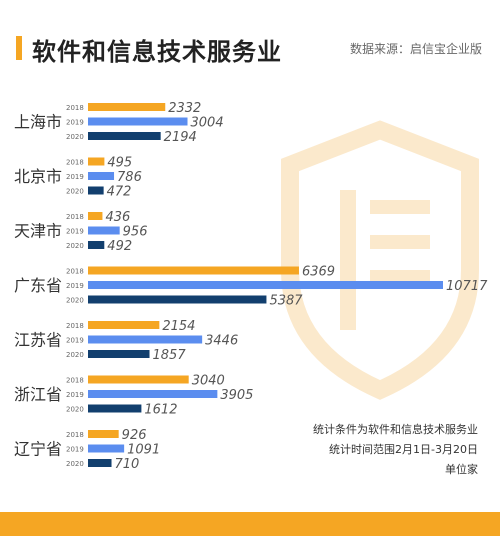 The height and width of the screenshot is (536, 500). What do you see at coordinates (208, 381) in the screenshot?
I see `data-label: 3040` at bounding box center [208, 381].